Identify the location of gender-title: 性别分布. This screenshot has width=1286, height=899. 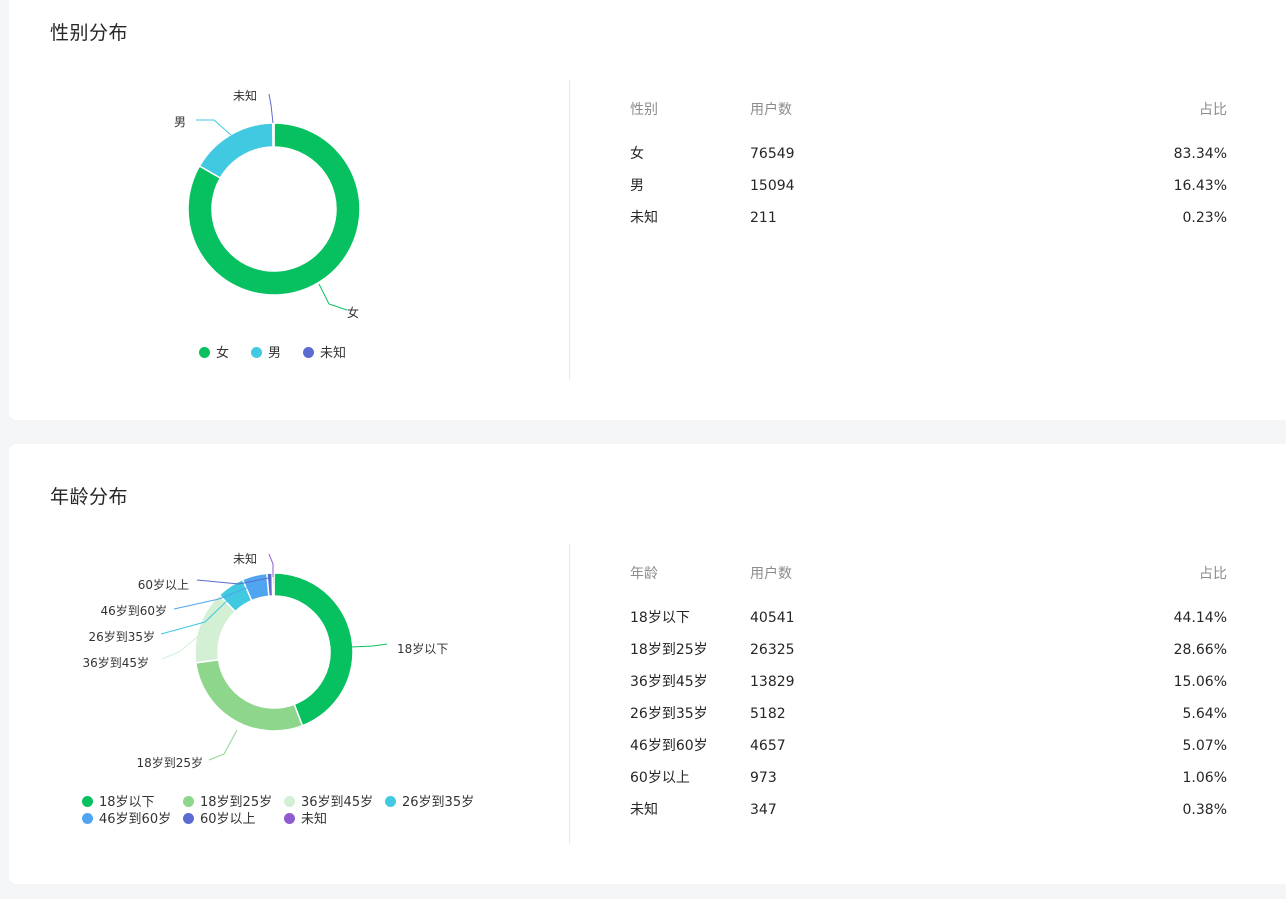
(89, 33).